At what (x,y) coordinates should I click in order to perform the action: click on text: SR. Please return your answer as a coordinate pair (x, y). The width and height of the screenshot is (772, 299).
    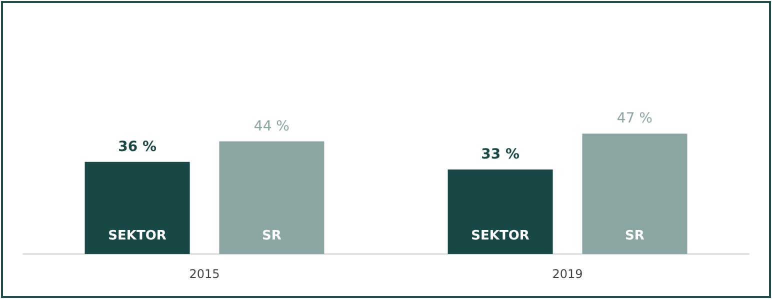
    Looking at the image, I should click on (634, 236).